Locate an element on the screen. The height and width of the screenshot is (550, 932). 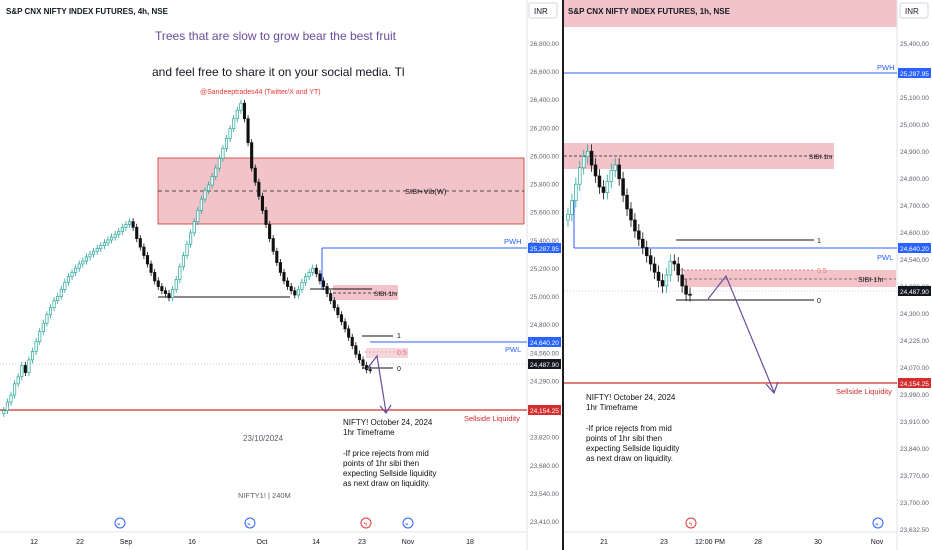
watermark-symbol: NIFTY1! | 240M is located at coordinates (264, 495).